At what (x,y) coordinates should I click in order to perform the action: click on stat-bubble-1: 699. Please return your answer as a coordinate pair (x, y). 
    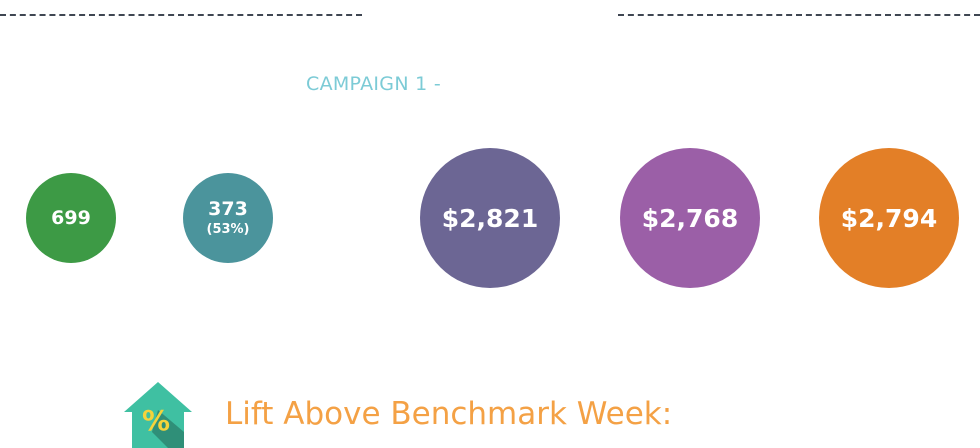
    Looking at the image, I should click on (71, 218).